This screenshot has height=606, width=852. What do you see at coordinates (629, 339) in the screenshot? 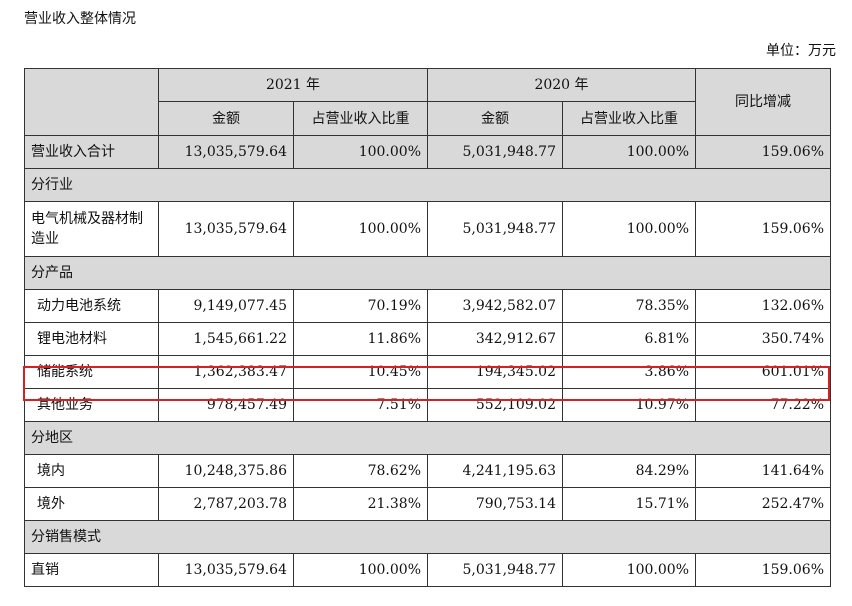
I see `ratio-2020: 6.81%` at bounding box center [629, 339].